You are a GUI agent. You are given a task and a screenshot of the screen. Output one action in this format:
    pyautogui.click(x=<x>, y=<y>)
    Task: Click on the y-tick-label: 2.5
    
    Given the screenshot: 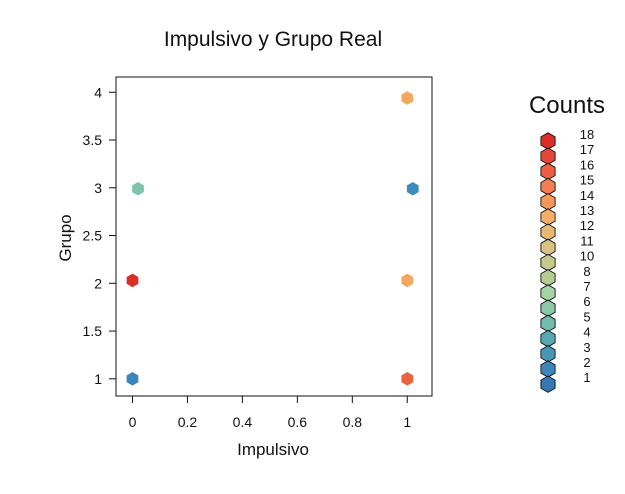 What is the action you would take?
    pyautogui.click(x=93, y=236)
    